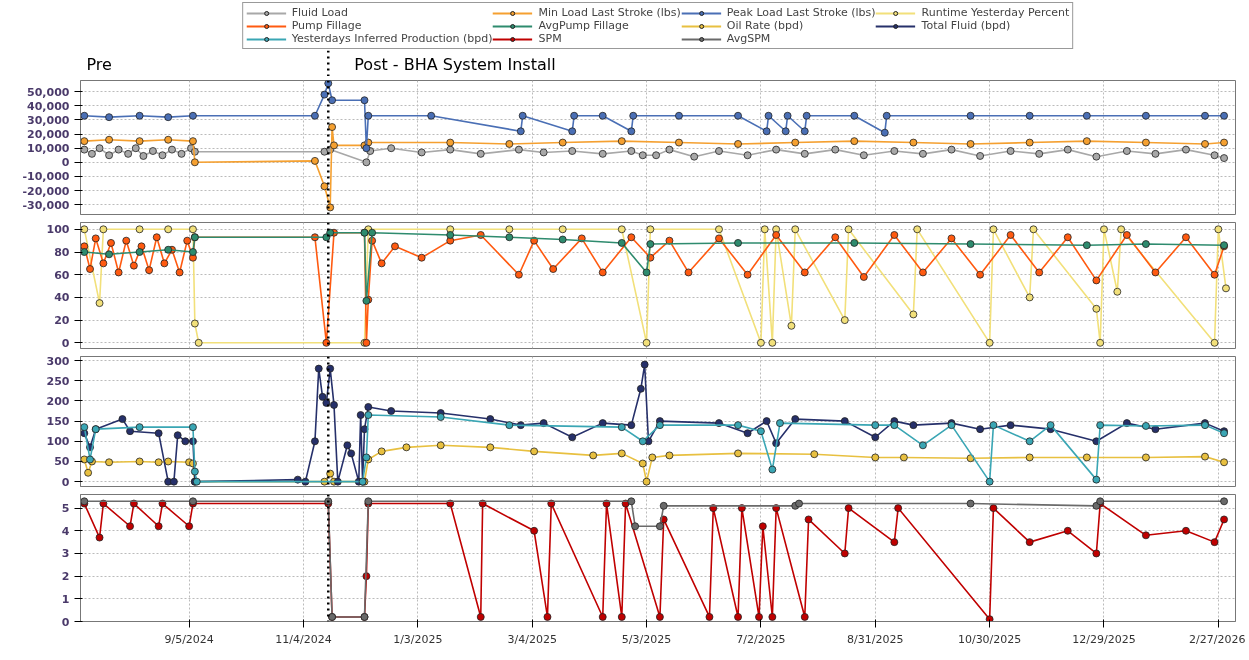 Image resolution: width=1249 pixels, height=660 pixels. I want to click on y-tick-label: -20,000, so click(46, 191).